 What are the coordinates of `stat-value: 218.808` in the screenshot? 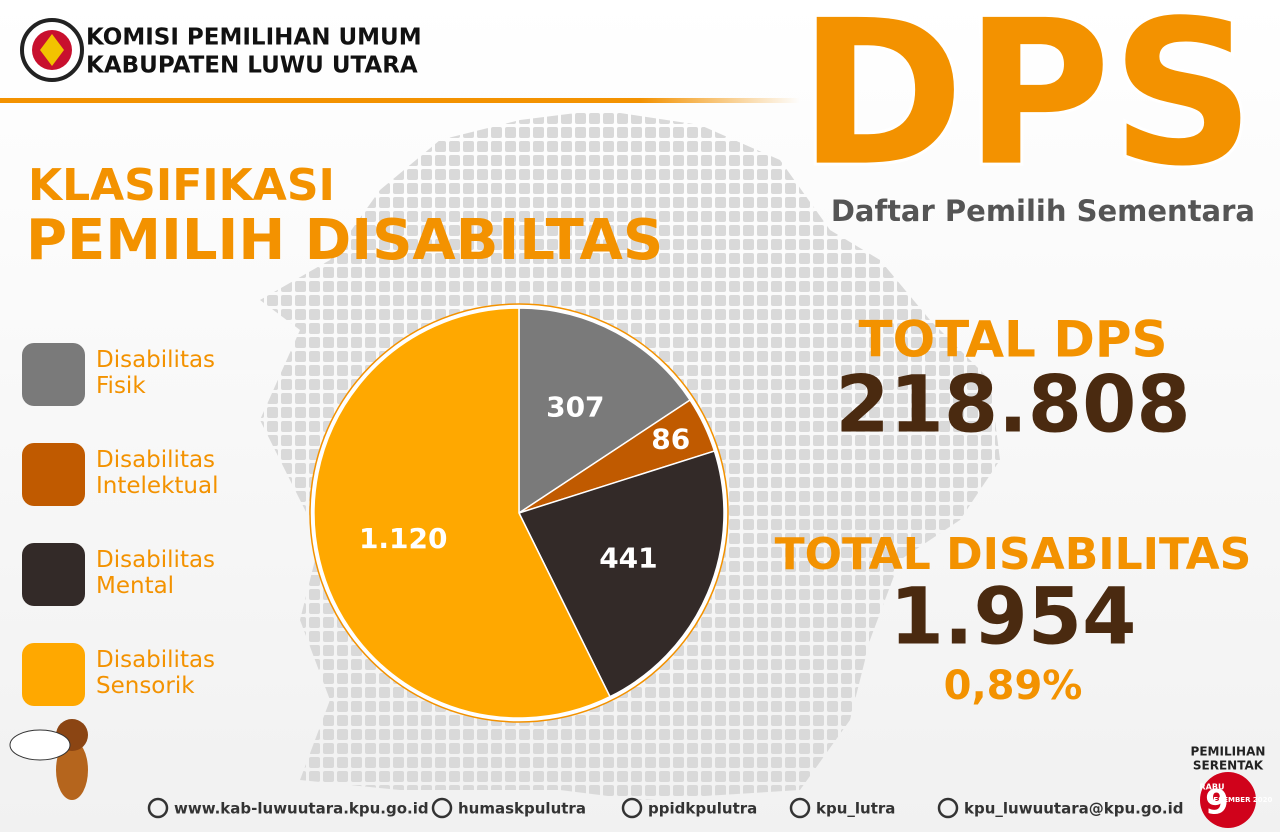 It's located at (1012, 405).